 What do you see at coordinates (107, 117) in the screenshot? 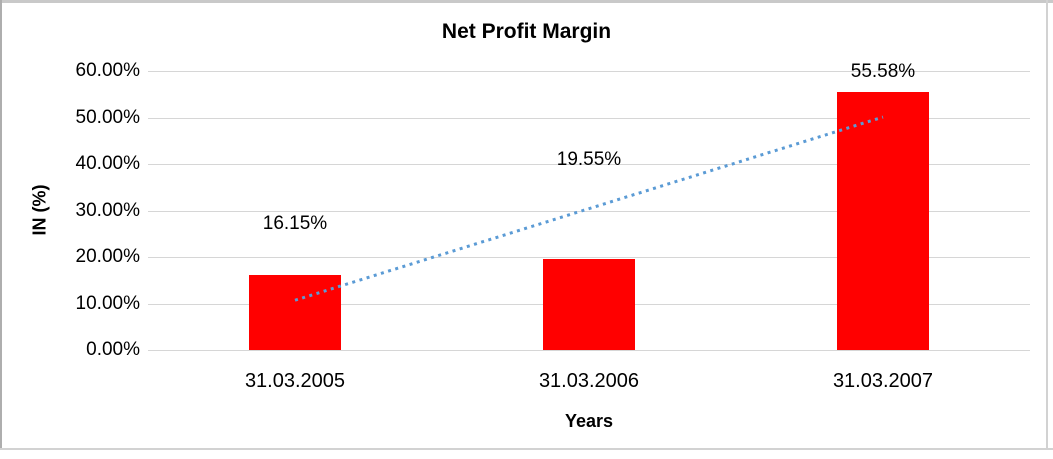
I see `y-tick-label: 50.00%` at bounding box center [107, 117].